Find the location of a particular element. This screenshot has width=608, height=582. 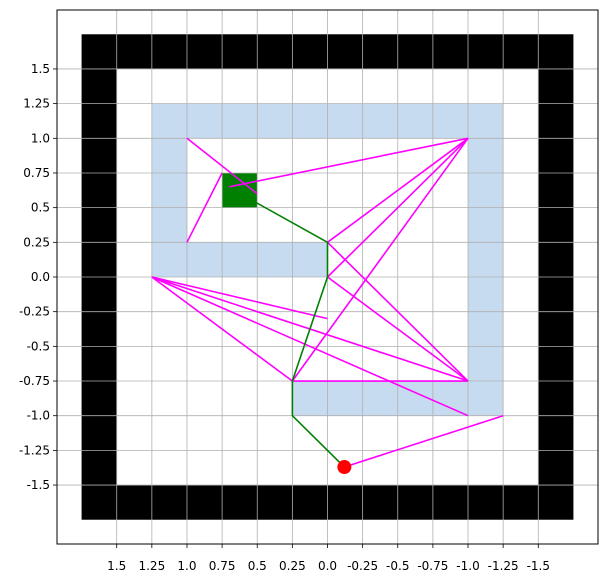

y-tick-label: -1.25 is located at coordinates (34, 450).